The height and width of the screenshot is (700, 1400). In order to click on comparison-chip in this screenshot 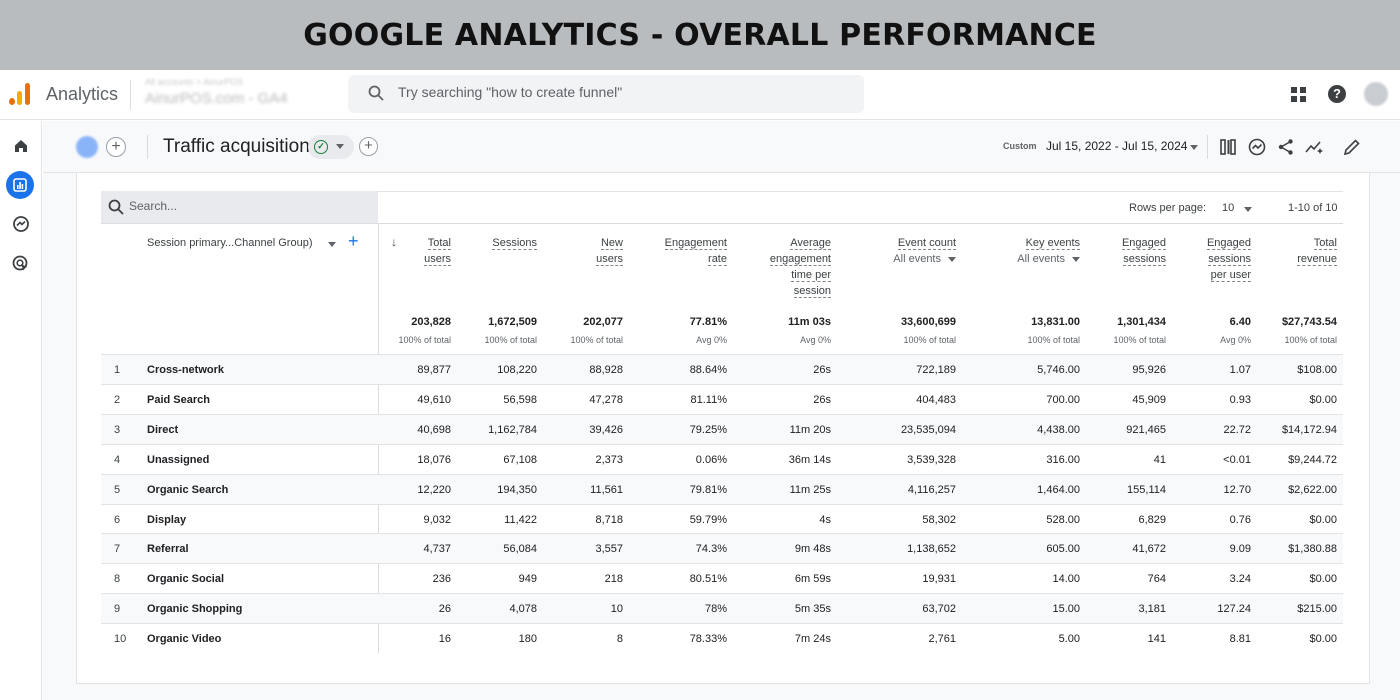, I will do `click(87, 147)`.